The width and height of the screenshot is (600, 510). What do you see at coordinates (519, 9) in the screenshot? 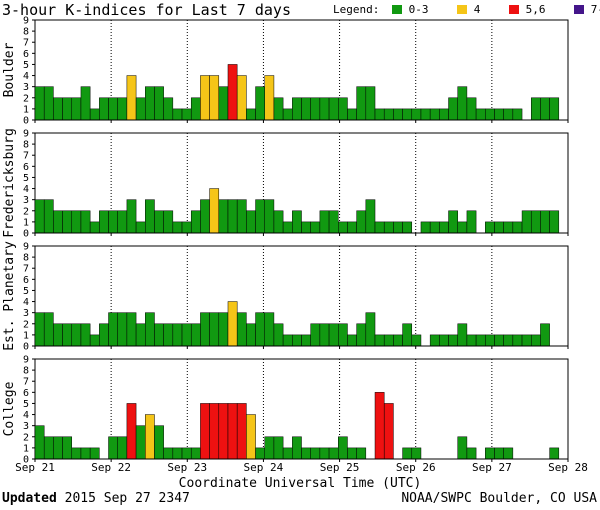
I see `legend-item-5-6: 5,6` at bounding box center [519, 9].